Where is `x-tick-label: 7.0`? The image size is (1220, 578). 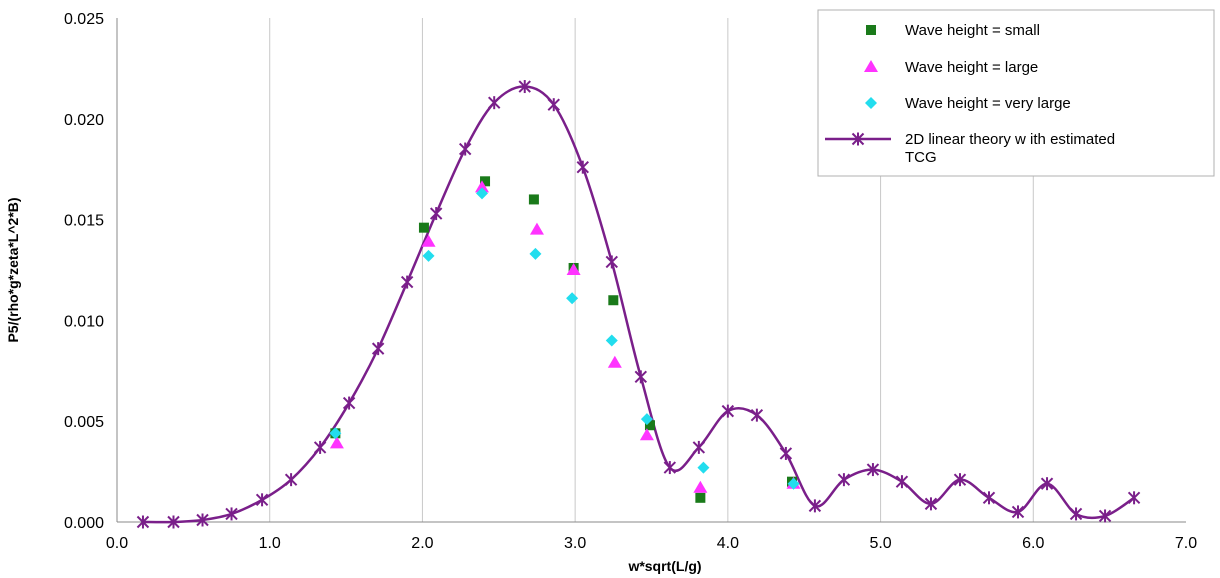
x-tick-label: 7.0 is located at coordinates (1186, 543).